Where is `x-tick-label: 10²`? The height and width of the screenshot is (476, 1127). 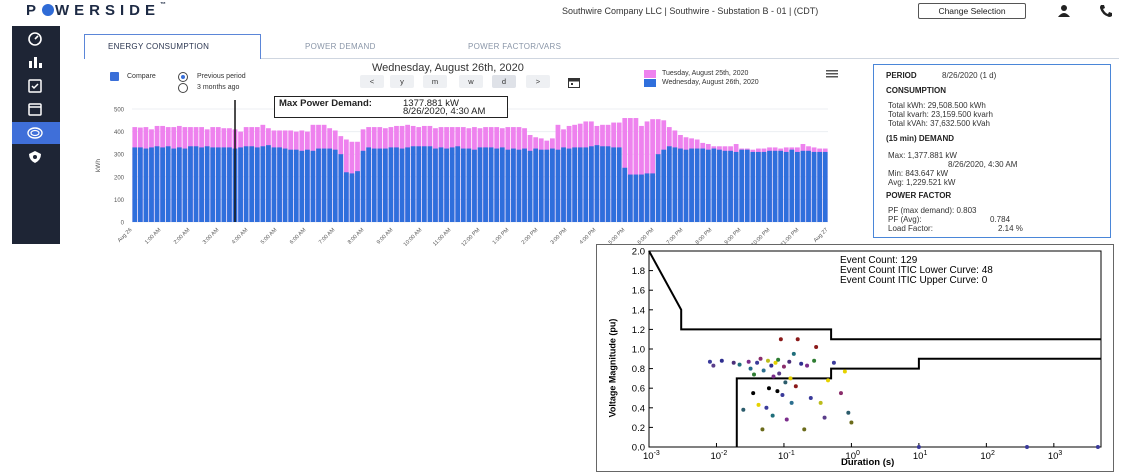
x-tick-label: 10² is located at coordinates (987, 456).